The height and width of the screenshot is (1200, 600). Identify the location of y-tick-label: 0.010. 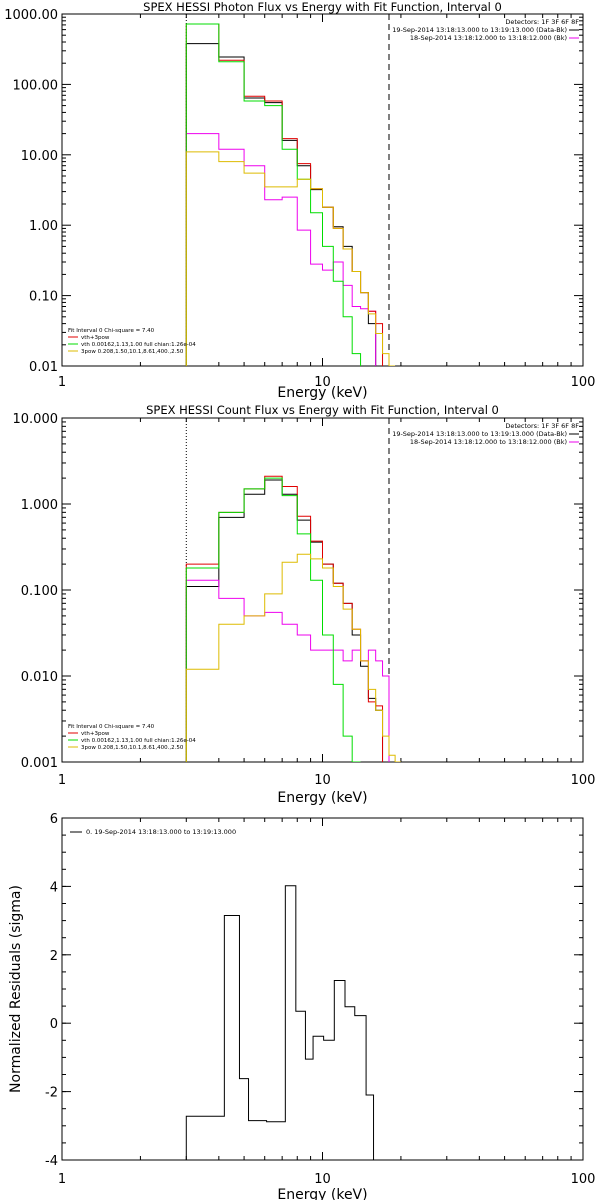
(39, 677).